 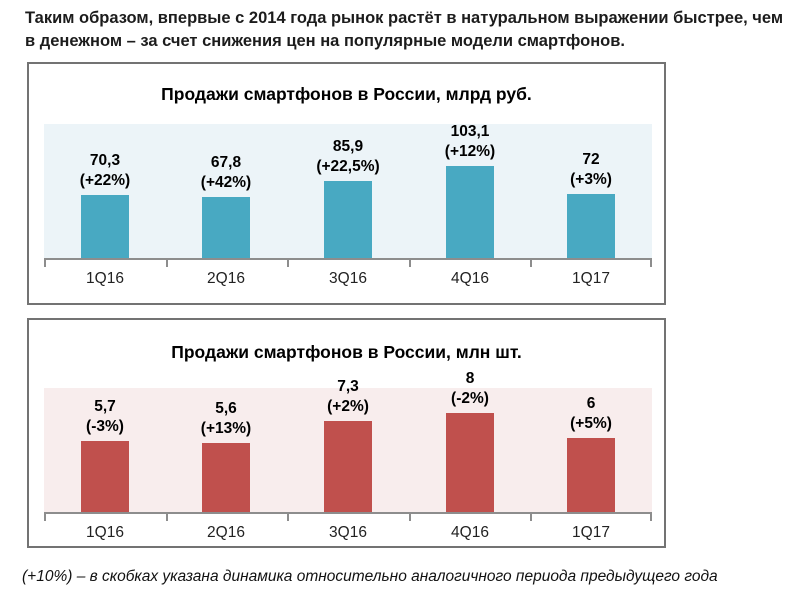 I want to click on bar-value-label-line: 70,3, so click(x=105, y=160).